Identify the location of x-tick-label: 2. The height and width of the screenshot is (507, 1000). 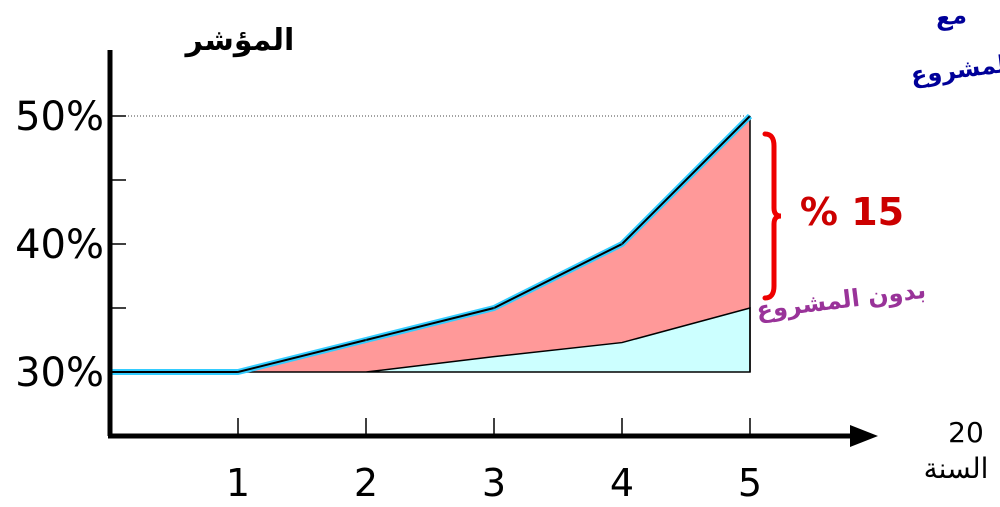
(366, 483).